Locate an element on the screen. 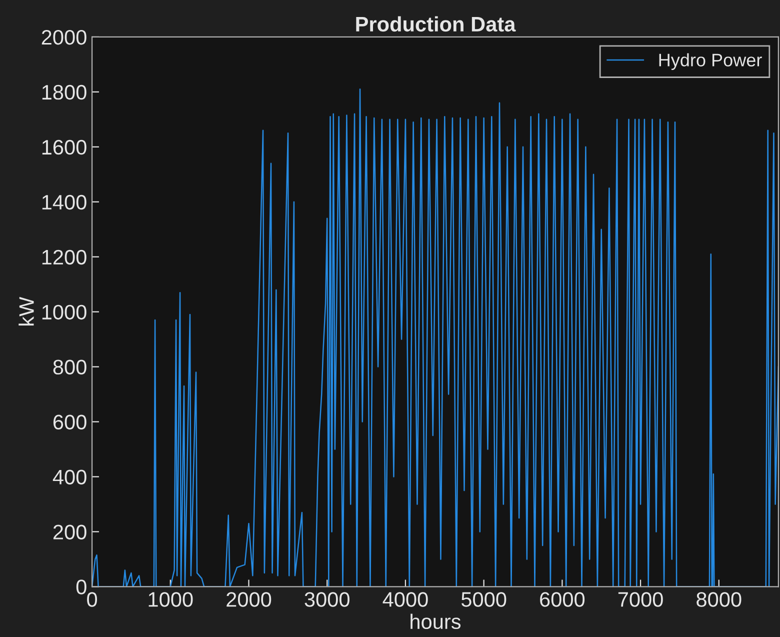 This screenshot has width=780, height=637. y-tick-label: 1600 is located at coordinates (64, 147).